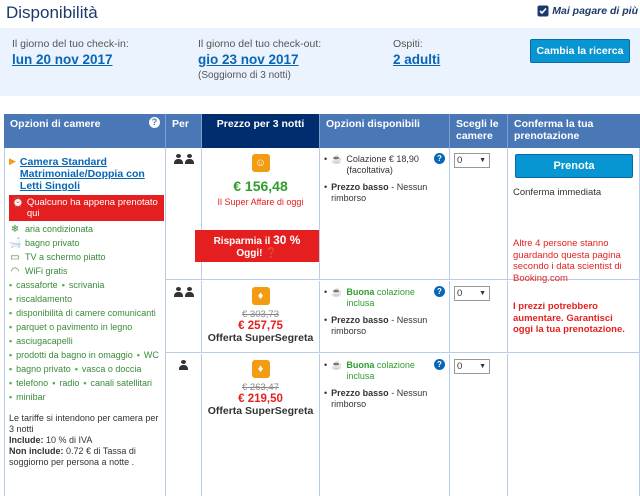  I want to click on facility-item: ▭ TV a schermo piatto, so click(58, 257).